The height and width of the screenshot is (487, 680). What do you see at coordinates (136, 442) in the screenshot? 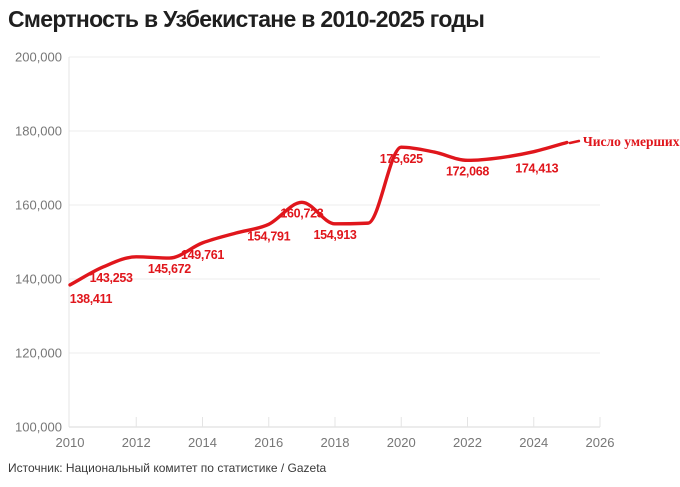
I see `x-axis-label: 2012` at bounding box center [136, 442].